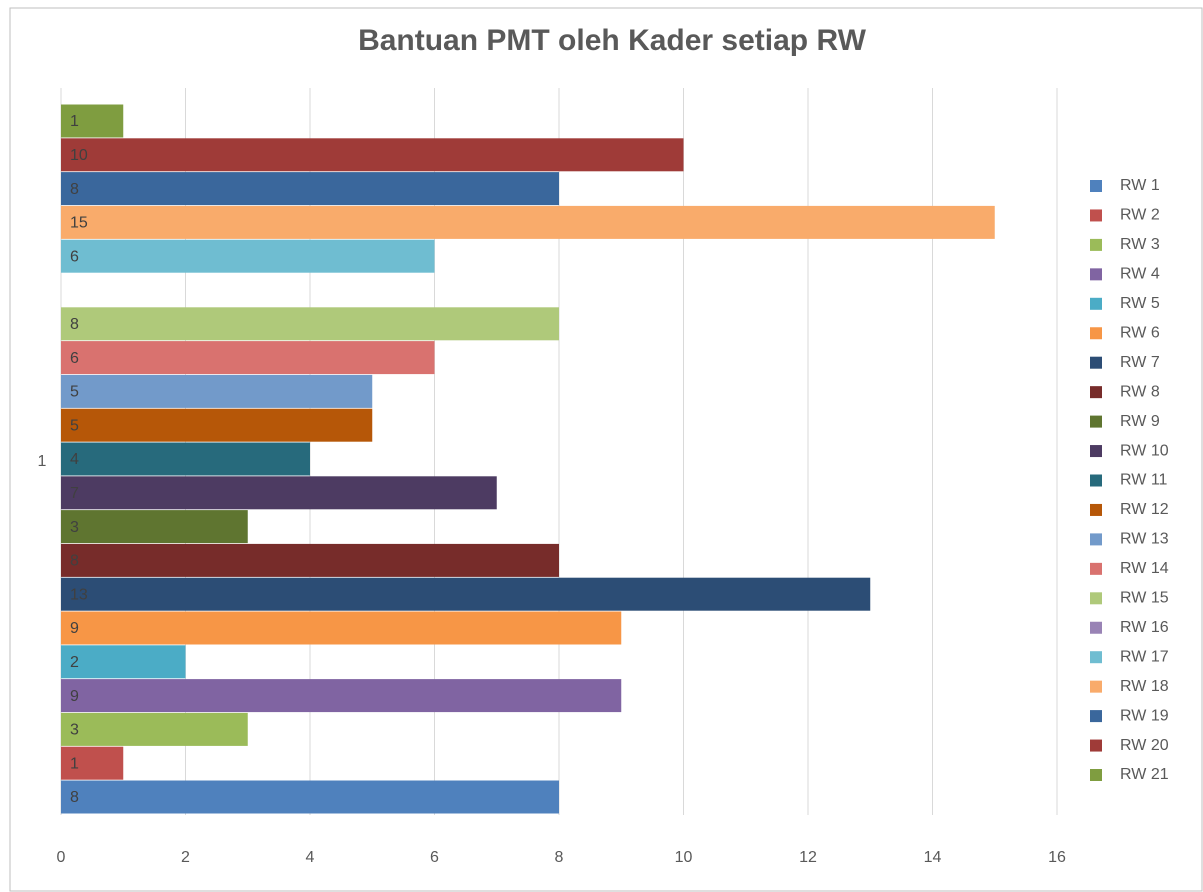 This screenshot has width=1203, height=892. What do you see at coordinates (42, 461) in the screenshot?
I see `y-tick-label: 1` at bounding box center [42, 461].